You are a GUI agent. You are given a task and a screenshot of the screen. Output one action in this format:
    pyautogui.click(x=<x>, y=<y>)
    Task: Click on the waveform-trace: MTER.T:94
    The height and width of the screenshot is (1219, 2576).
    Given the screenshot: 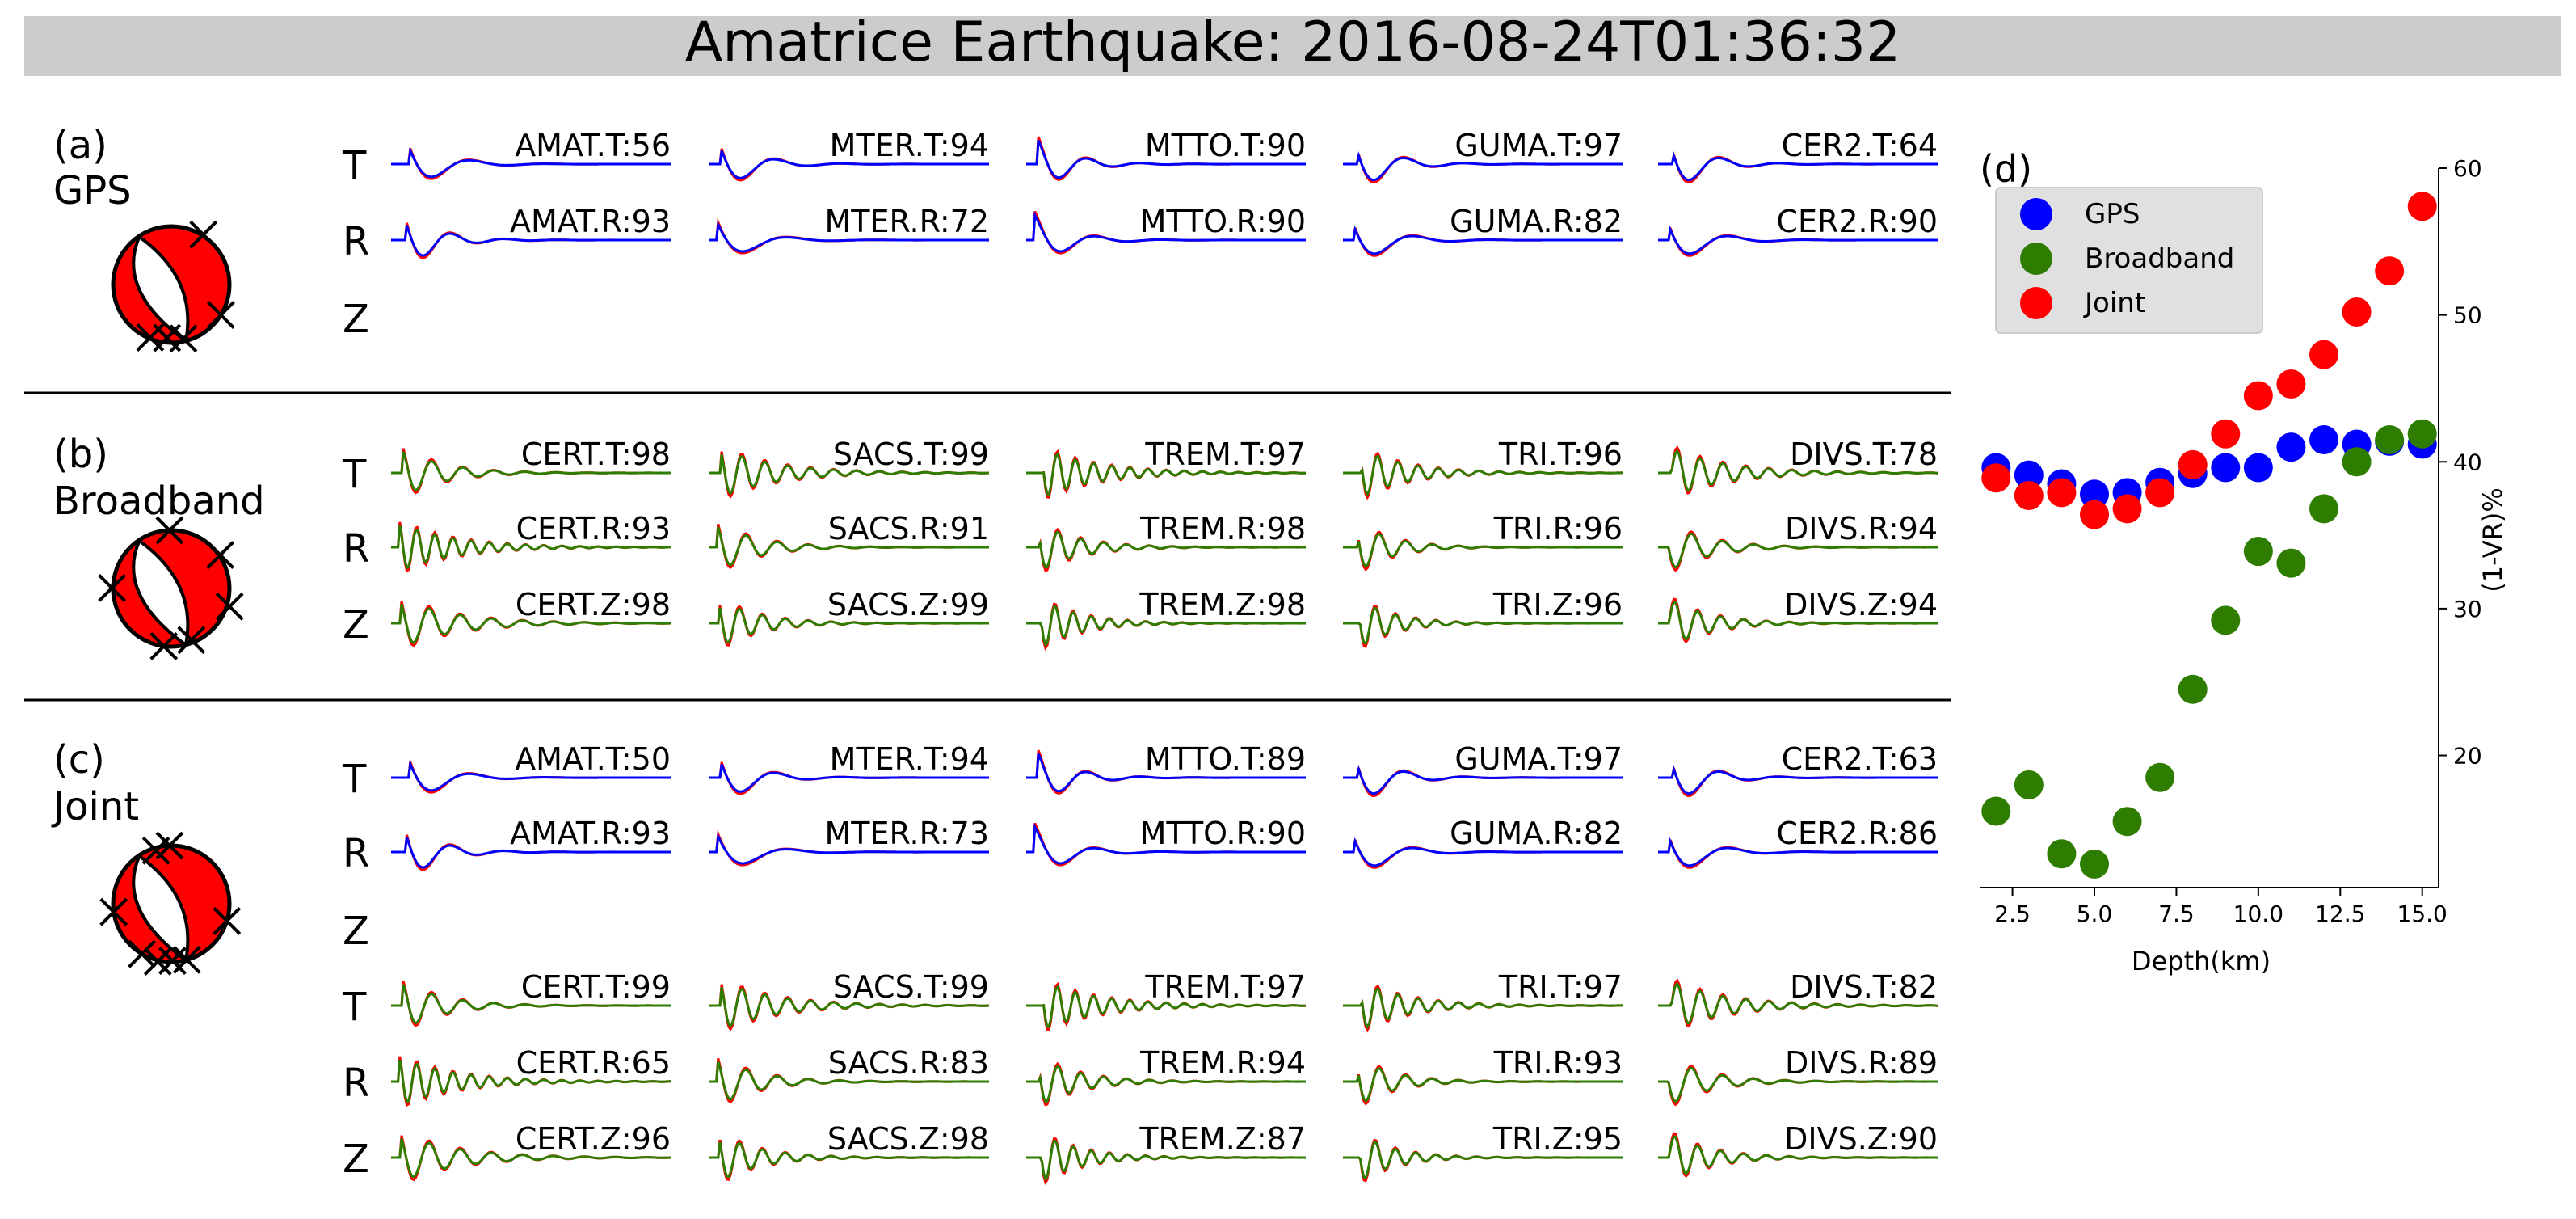 What is the action you would take?
    pyautogui.click(x=849, y=768)
    